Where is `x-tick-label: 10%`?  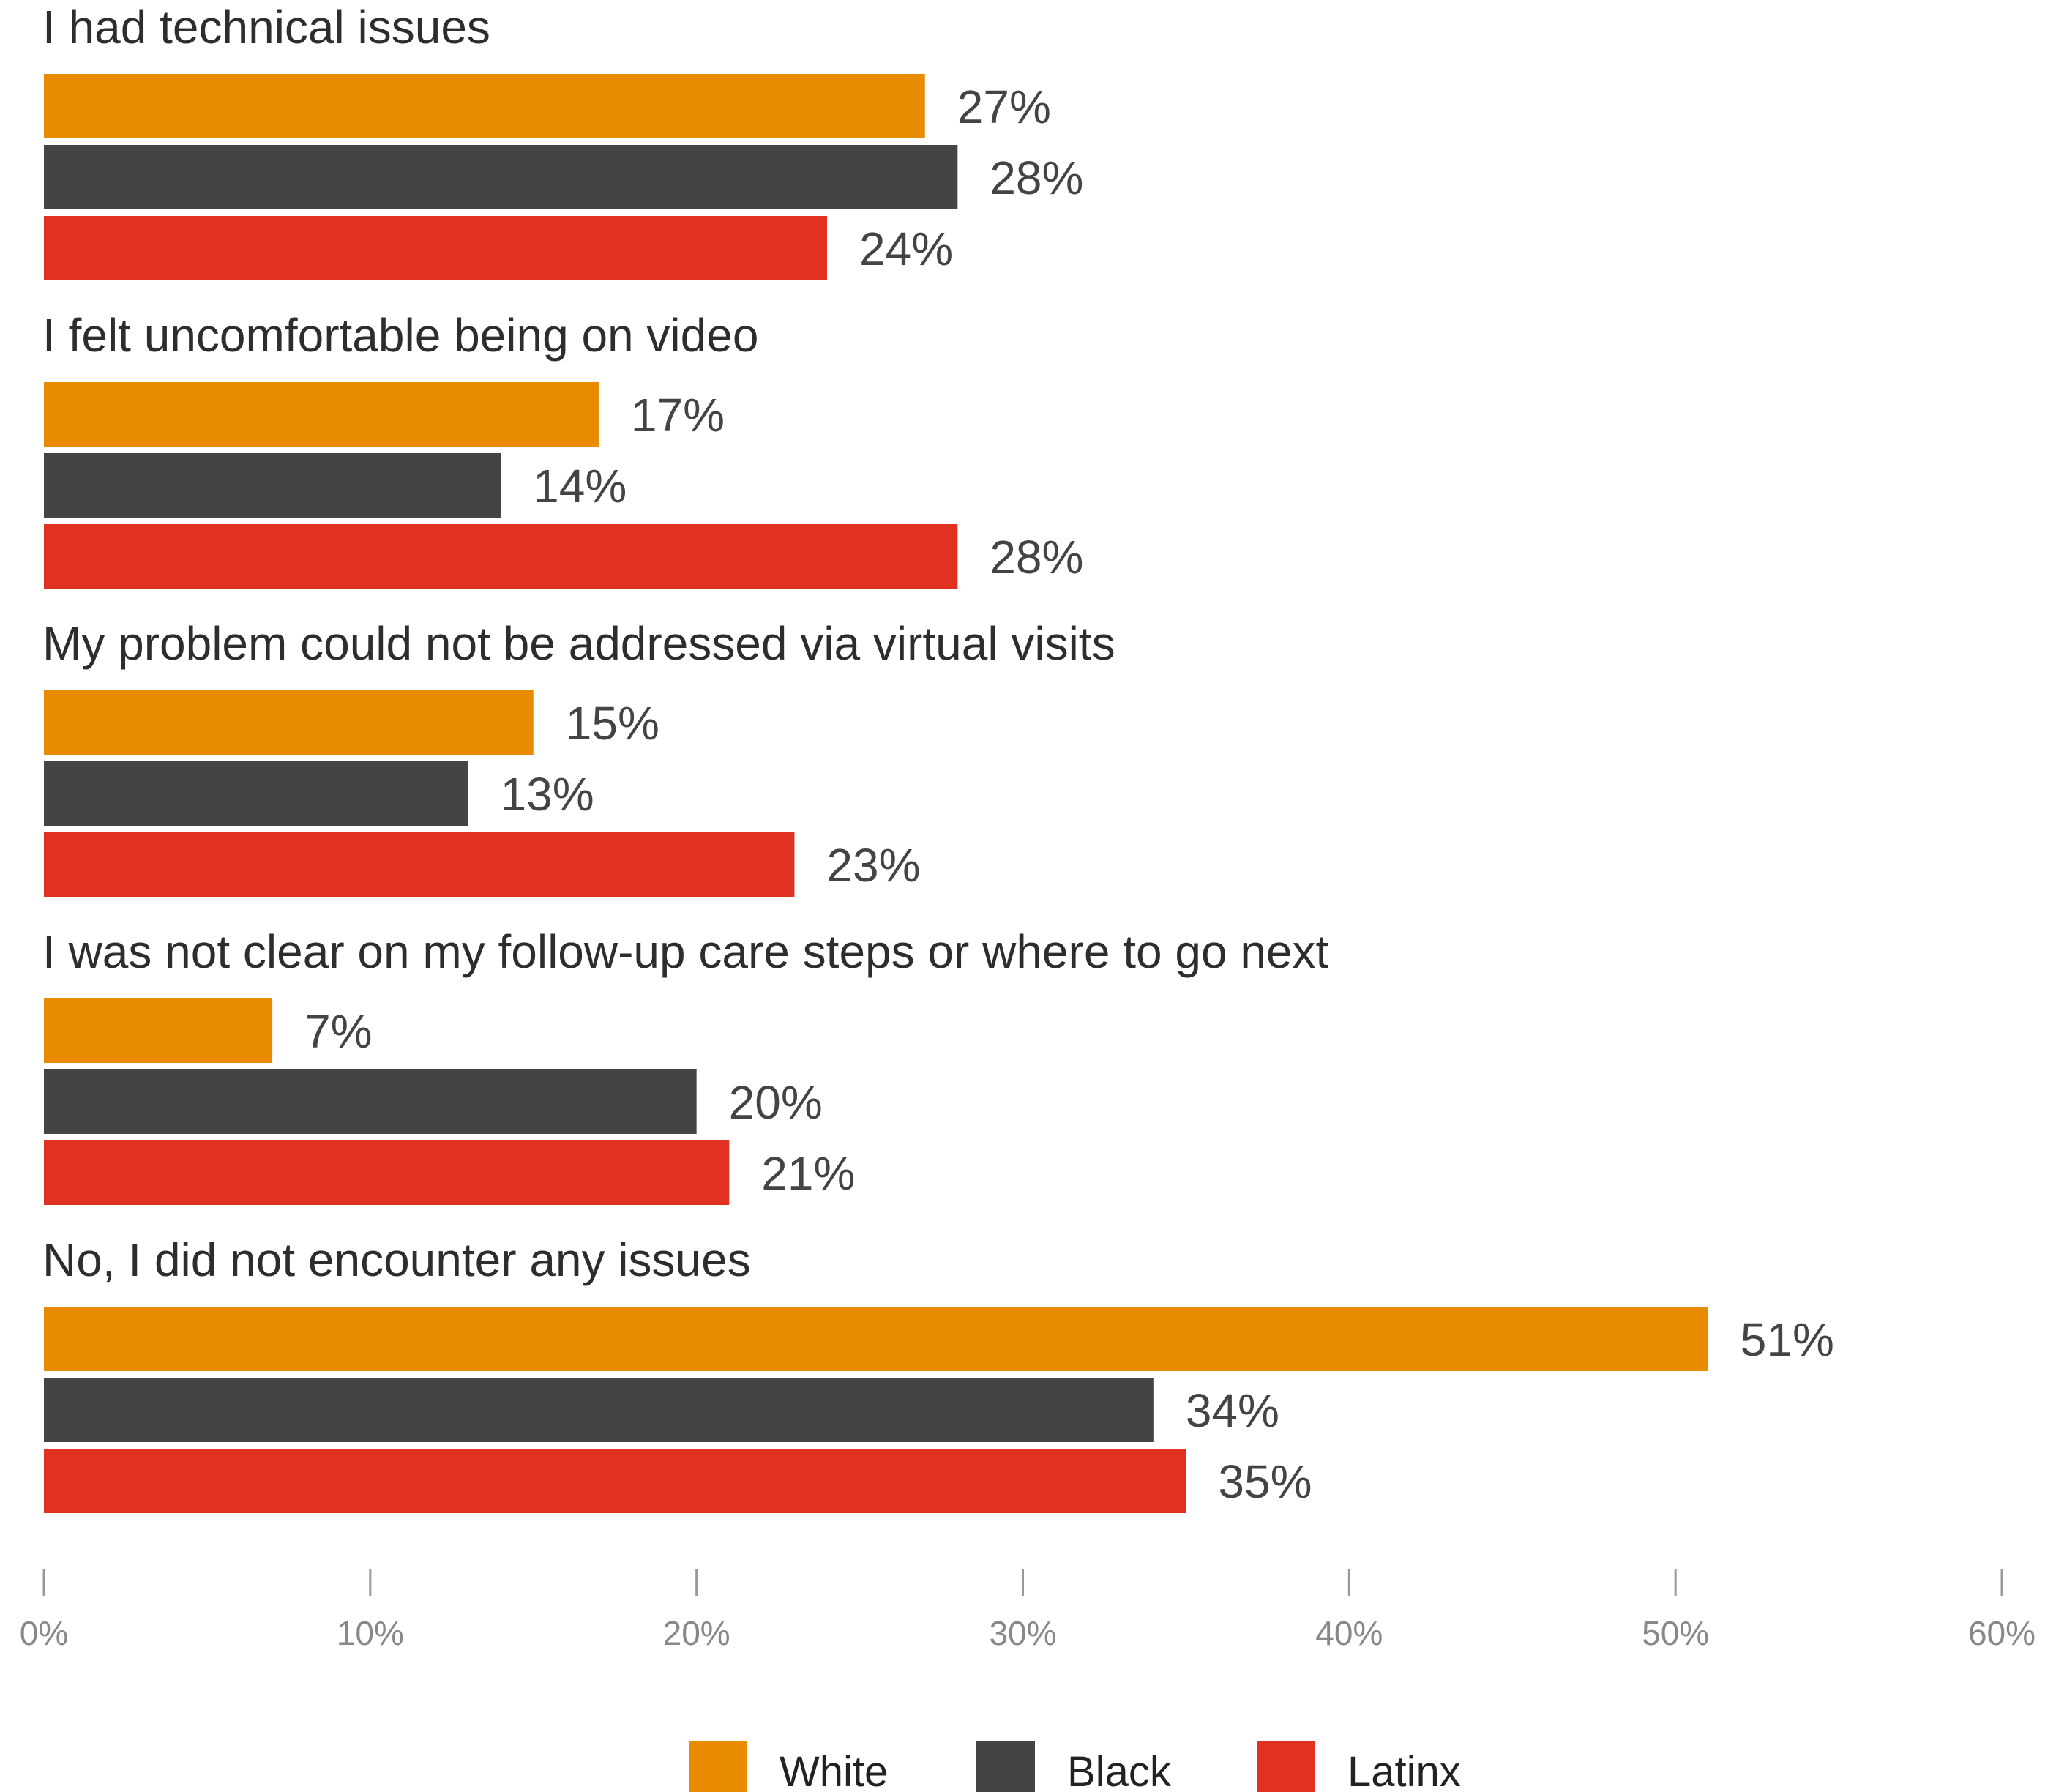
x-tick-label: 10% is located at coordinates (370, 1633).